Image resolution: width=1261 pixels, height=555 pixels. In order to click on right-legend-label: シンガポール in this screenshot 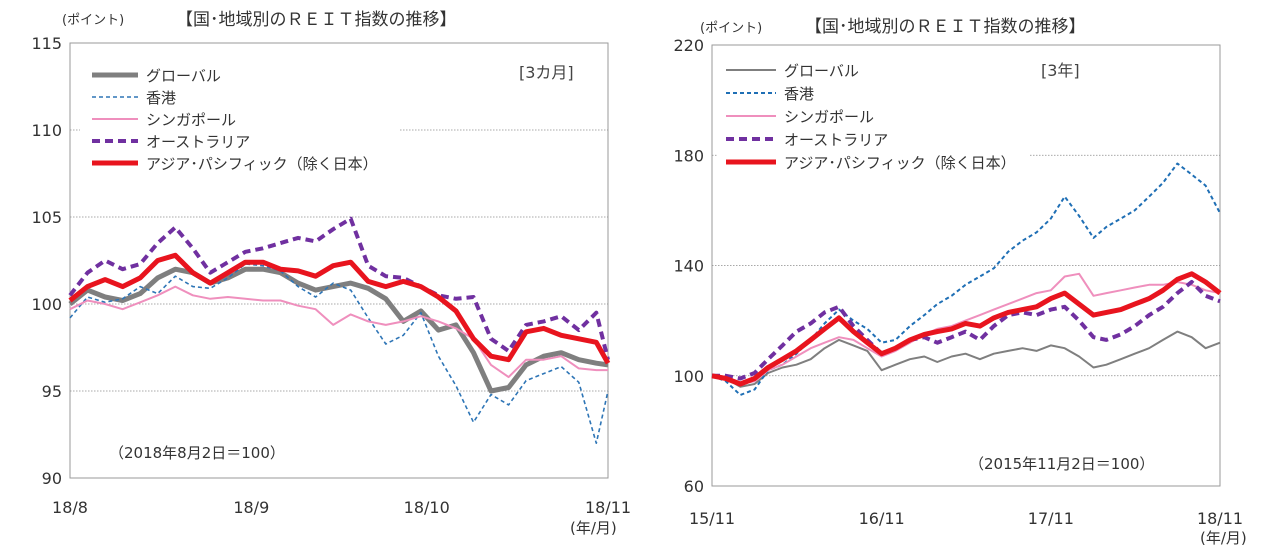, I will do `click(829, 117)`.